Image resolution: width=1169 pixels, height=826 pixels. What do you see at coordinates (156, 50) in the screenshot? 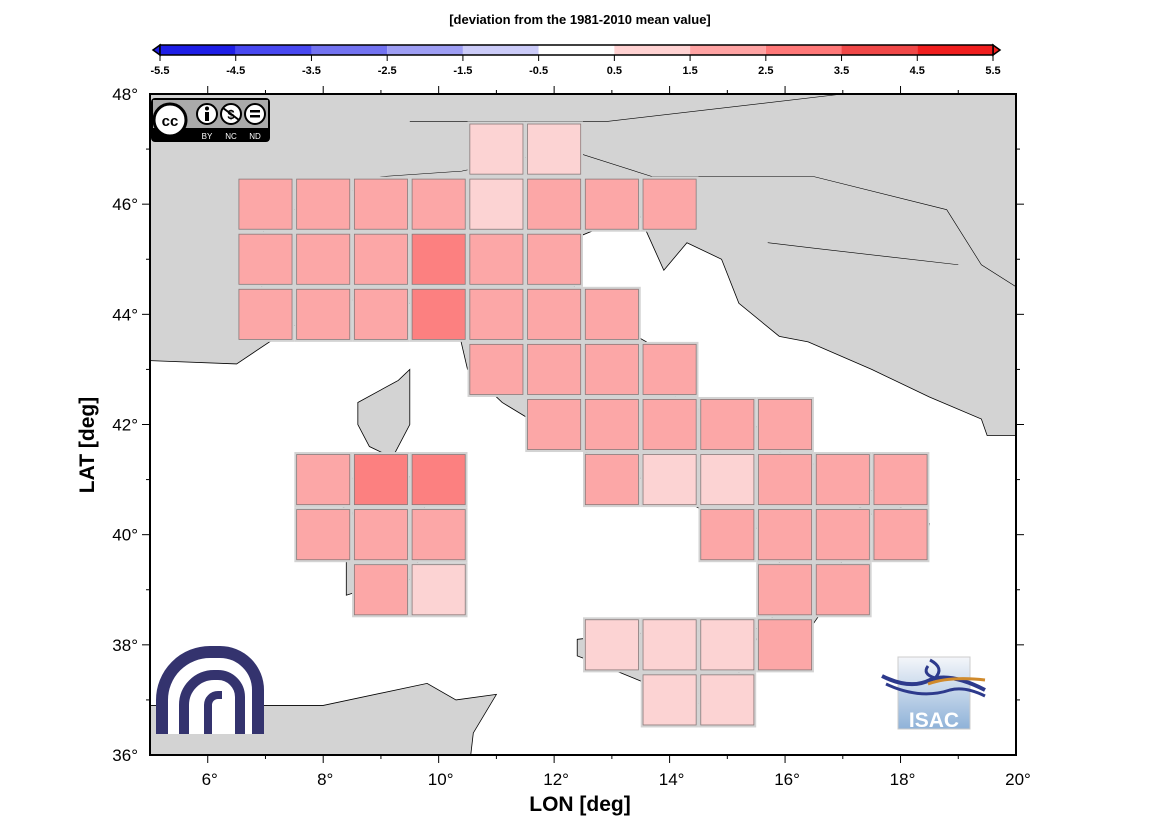
I see `colorbar-left-arrow` at bounding box center [156, 50].